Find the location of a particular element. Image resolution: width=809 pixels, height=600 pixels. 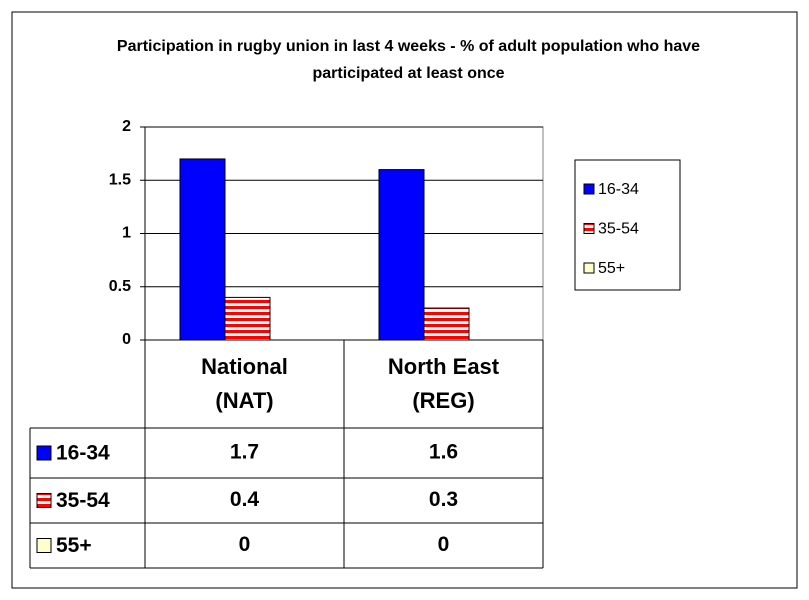

legend-label: 55+ is located at coordinates (611, 268).